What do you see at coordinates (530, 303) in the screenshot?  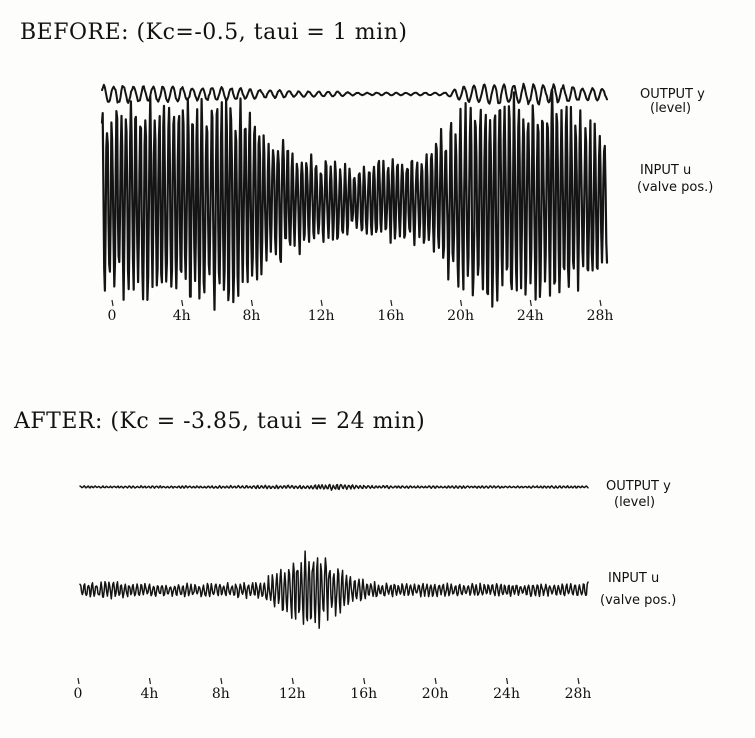 I see `before-tick-24h` at bounding box center [530, 303].